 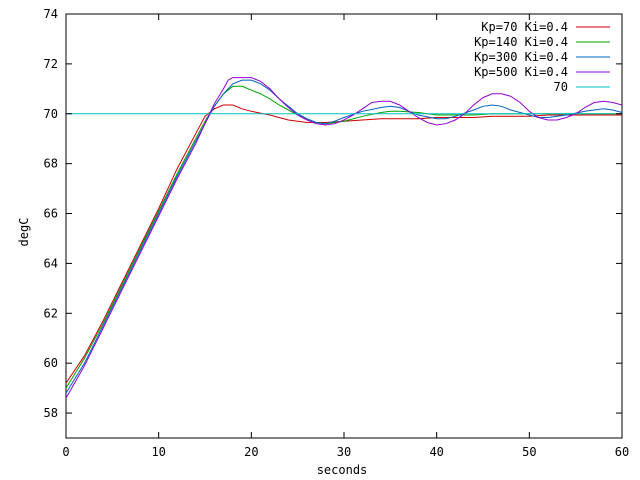 I want to click on y-tick-label: 64, so click(x=51, y=263).